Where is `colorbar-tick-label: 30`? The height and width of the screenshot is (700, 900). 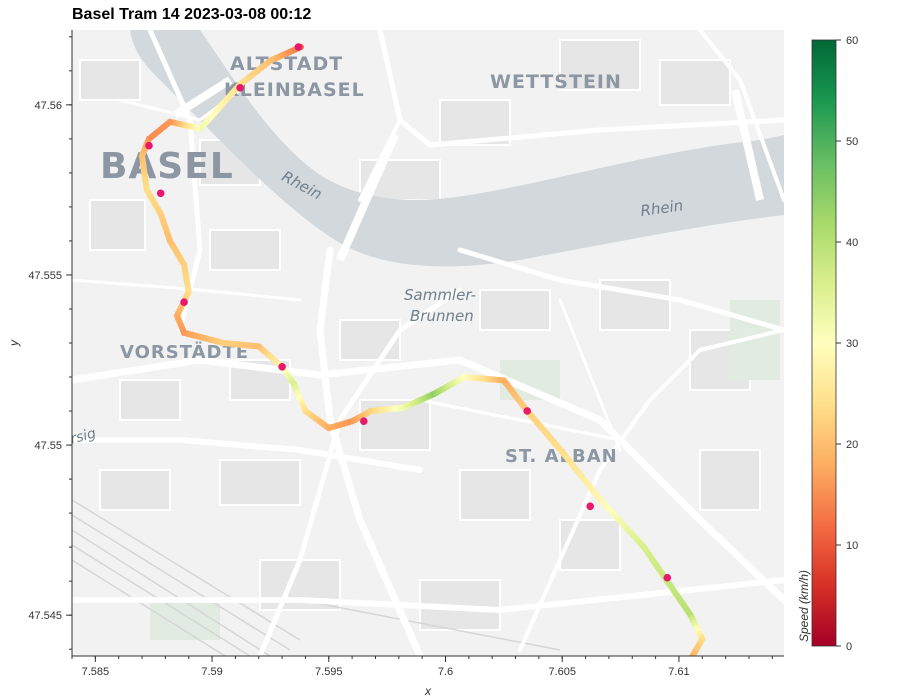 colorbar-tick-label: 30 is located at coordinates (852, 344).